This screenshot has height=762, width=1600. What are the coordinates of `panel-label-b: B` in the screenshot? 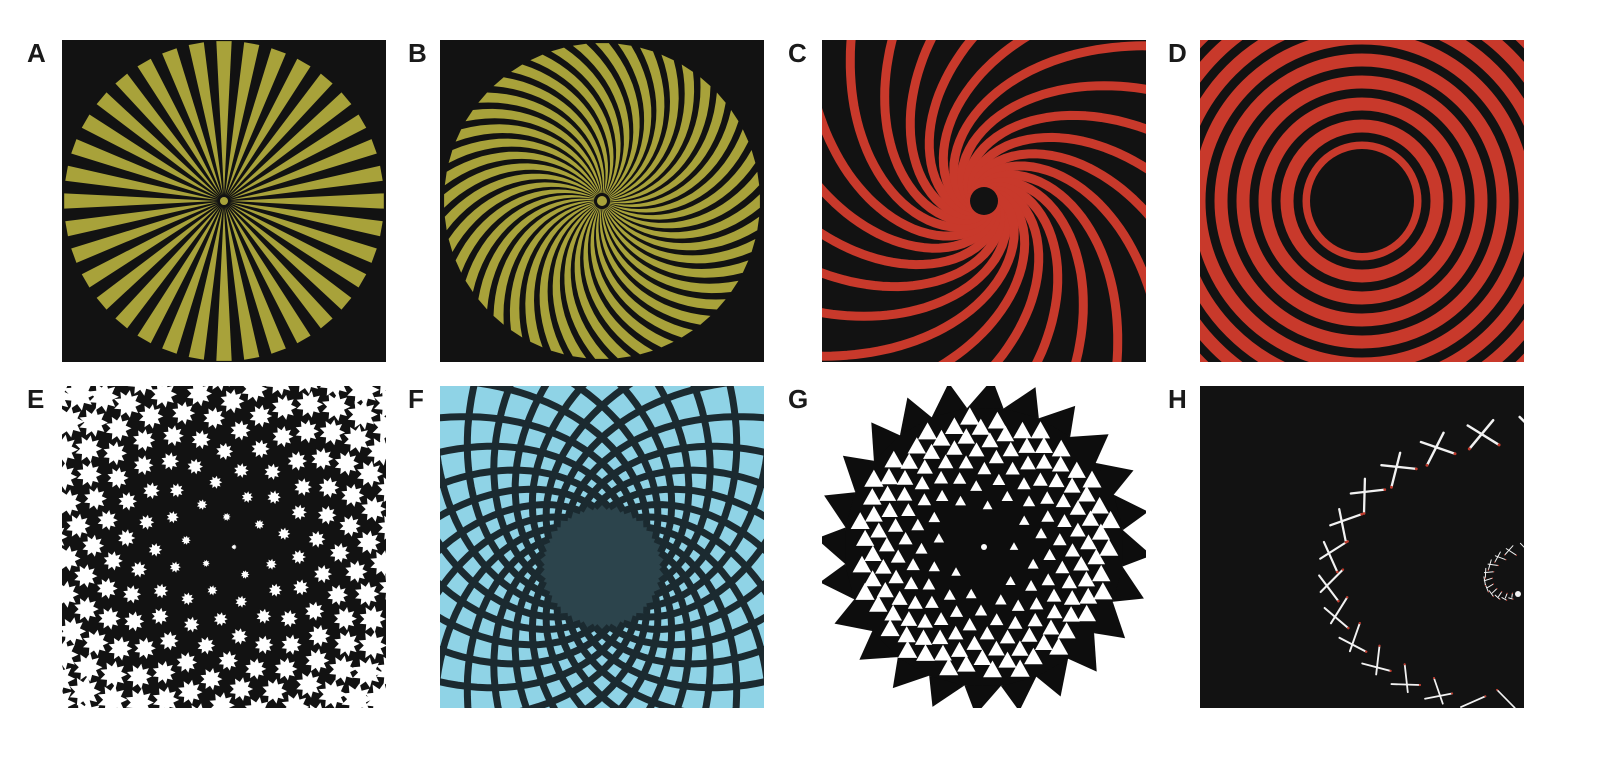 It's located at (417, 53).